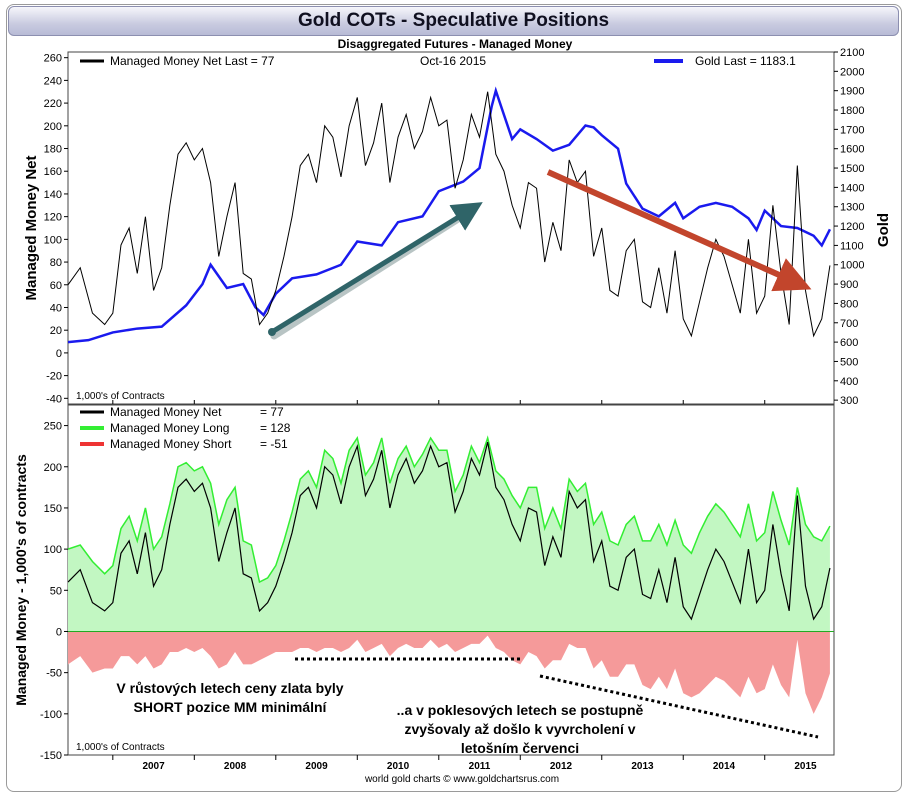 The width and height of the screenshot is (907, 795). What do you see at coordinates (53, 104) in the screenshot?
I see `left-tick-label: 220` at bounding box center [53, 104].